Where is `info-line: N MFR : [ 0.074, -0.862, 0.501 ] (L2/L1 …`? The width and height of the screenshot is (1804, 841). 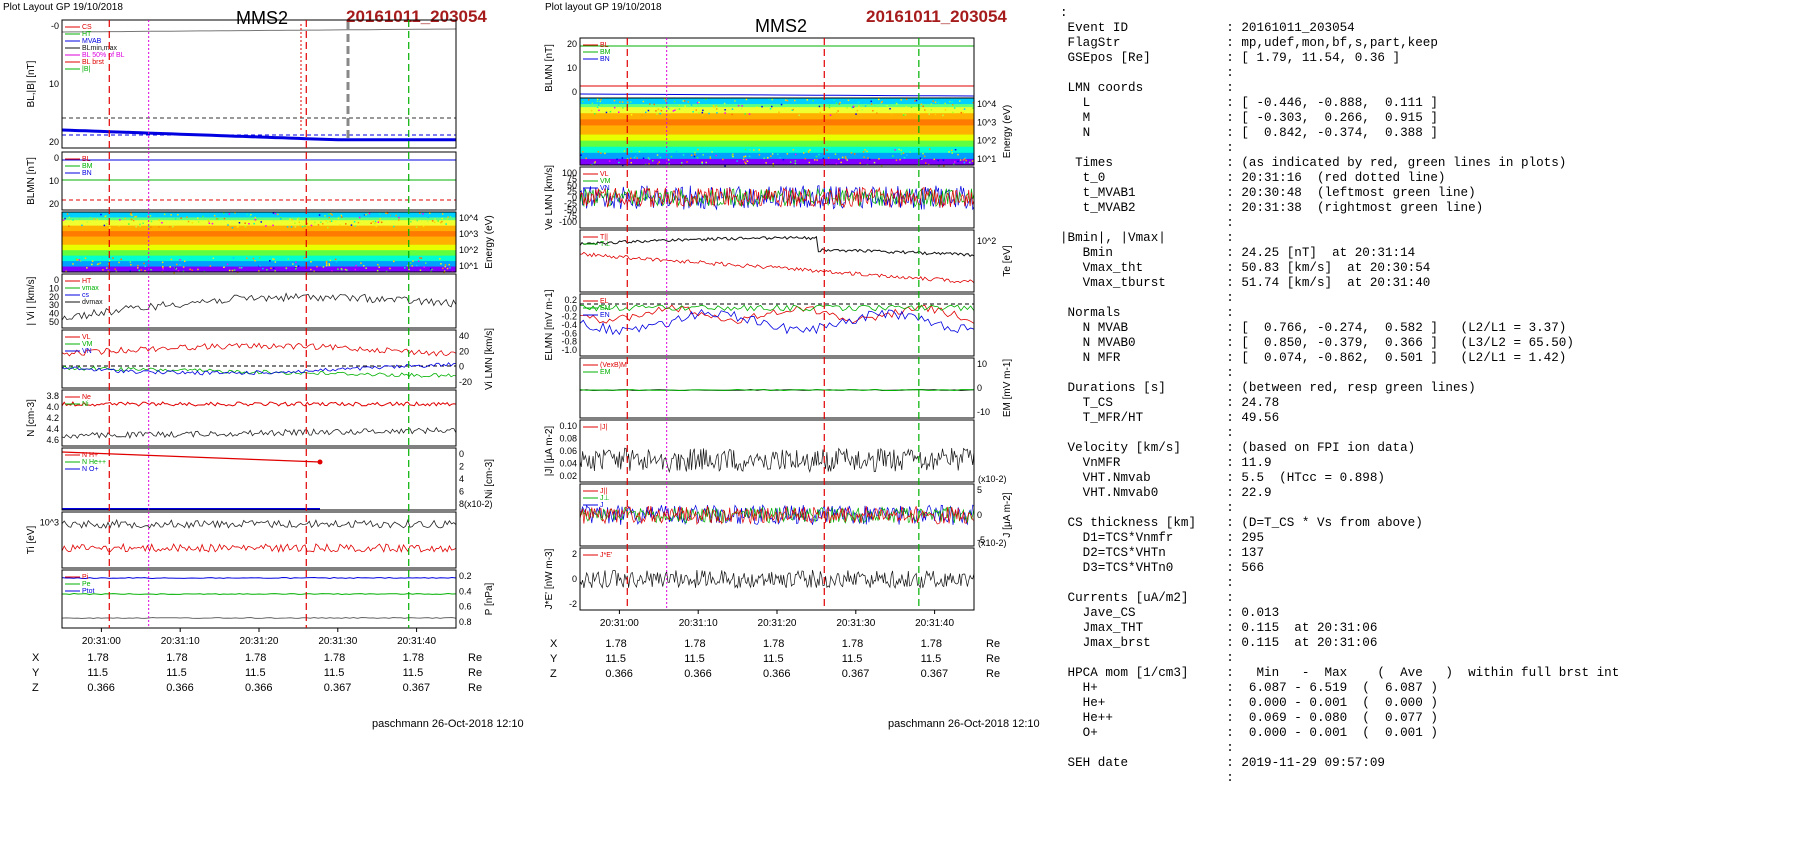
info-line: N MFR : [ 0.074, -0.862, 0.501 ] (L2/L1 … is located at coordinates (1313, 358).